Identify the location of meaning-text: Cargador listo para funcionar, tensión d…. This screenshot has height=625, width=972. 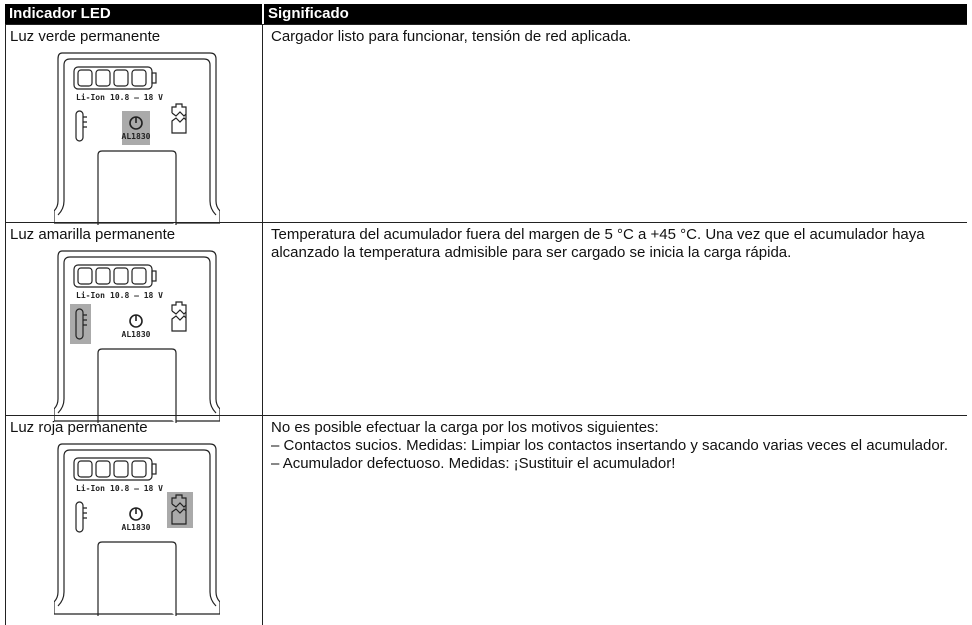
(451, 36).